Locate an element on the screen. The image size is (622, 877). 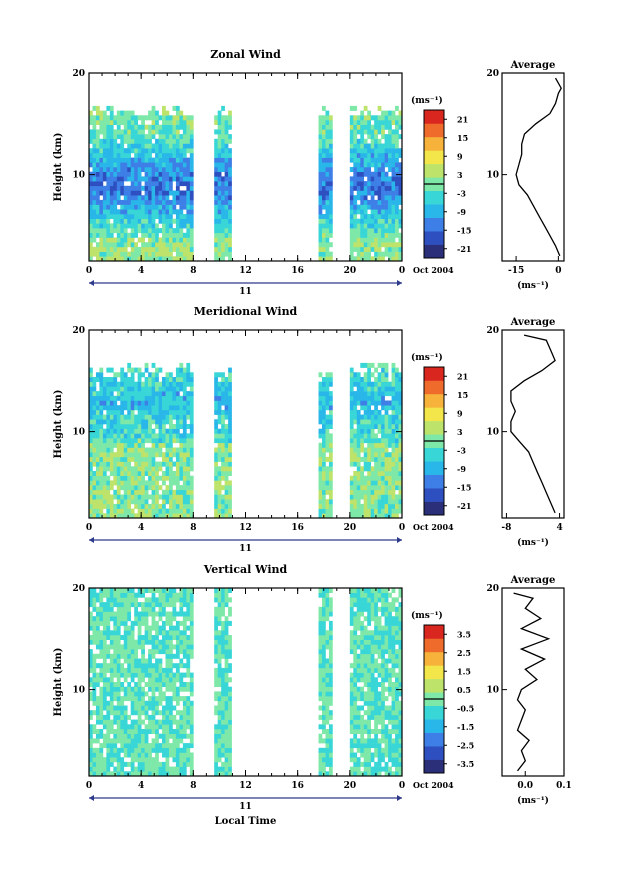
colorbar-swatch is located at coordinates (434, 157).